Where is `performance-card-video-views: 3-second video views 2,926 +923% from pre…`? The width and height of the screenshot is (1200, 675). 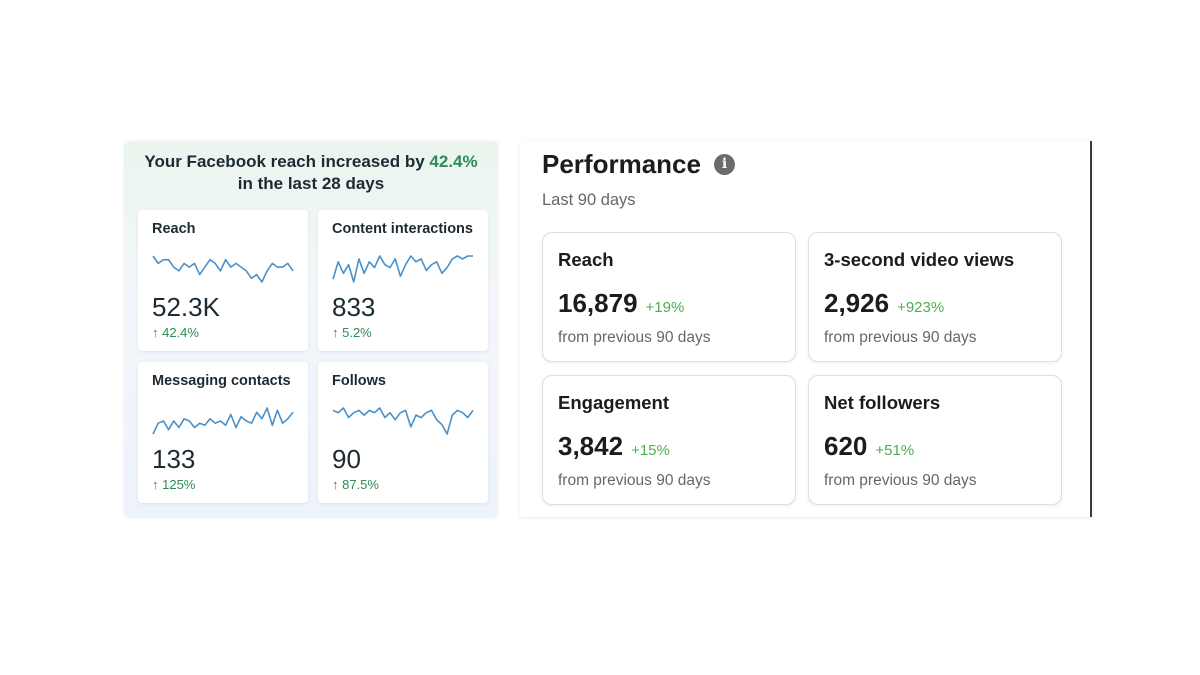 performance-card-video-views: 3-second video views 2,926 +923% from pre… is located at coordinates (935, 297).